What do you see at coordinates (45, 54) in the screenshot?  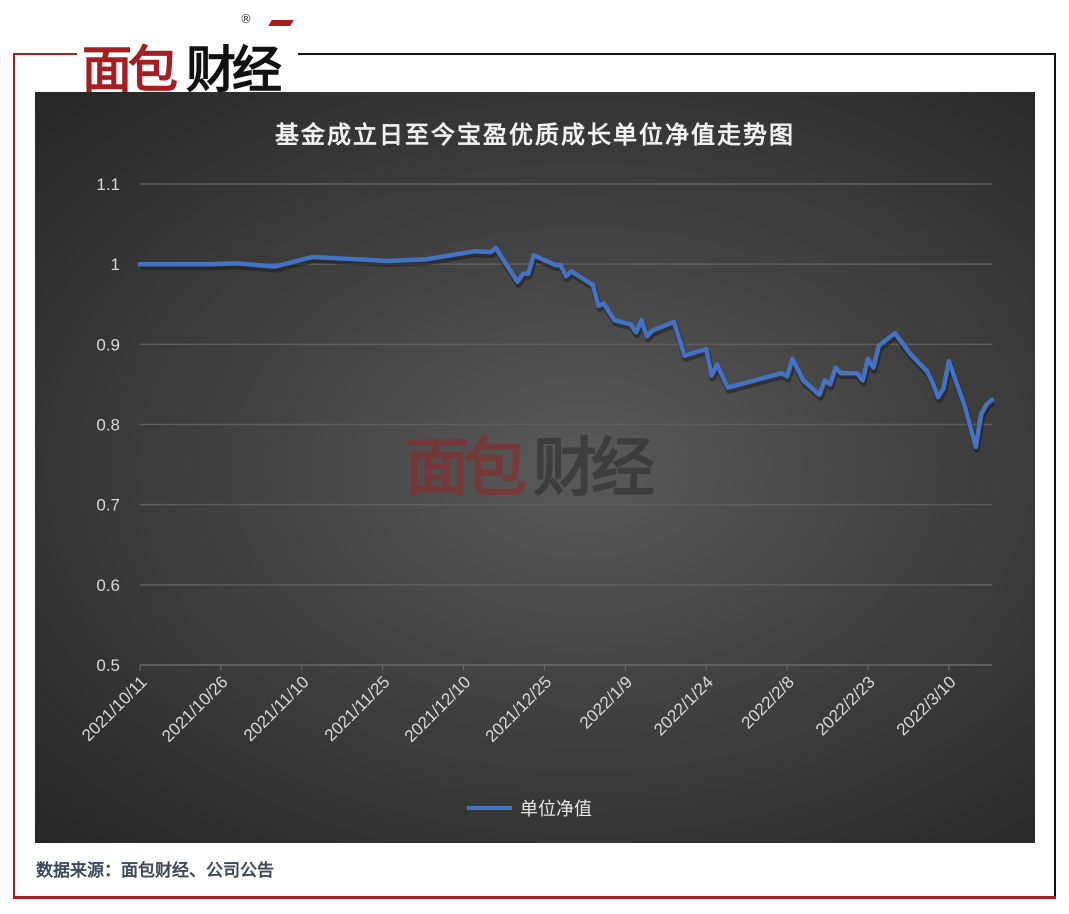 I see `frame-top-accent` at bounding box center [45, 54].